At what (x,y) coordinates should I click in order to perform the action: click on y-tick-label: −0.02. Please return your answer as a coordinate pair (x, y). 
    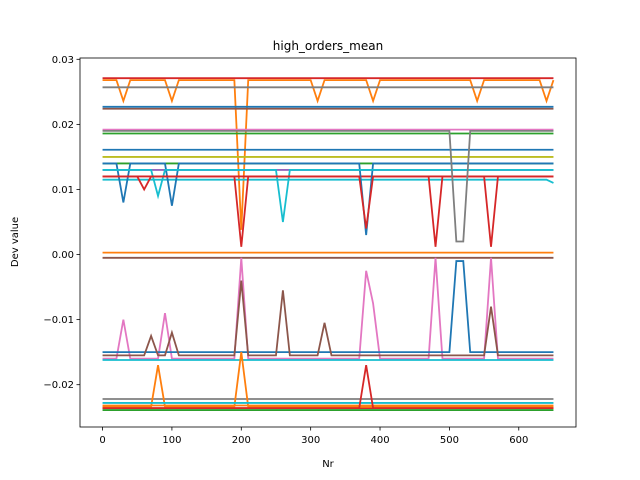
    Looking at the image, I should click on (58, 385).